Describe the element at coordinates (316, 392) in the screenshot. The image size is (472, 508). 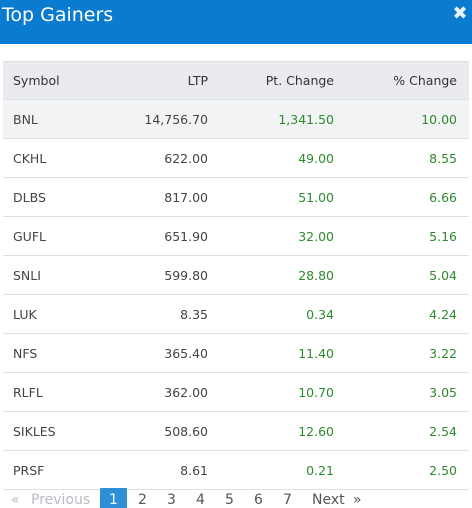
I see `pt-change-cell: 10.70` at that location.